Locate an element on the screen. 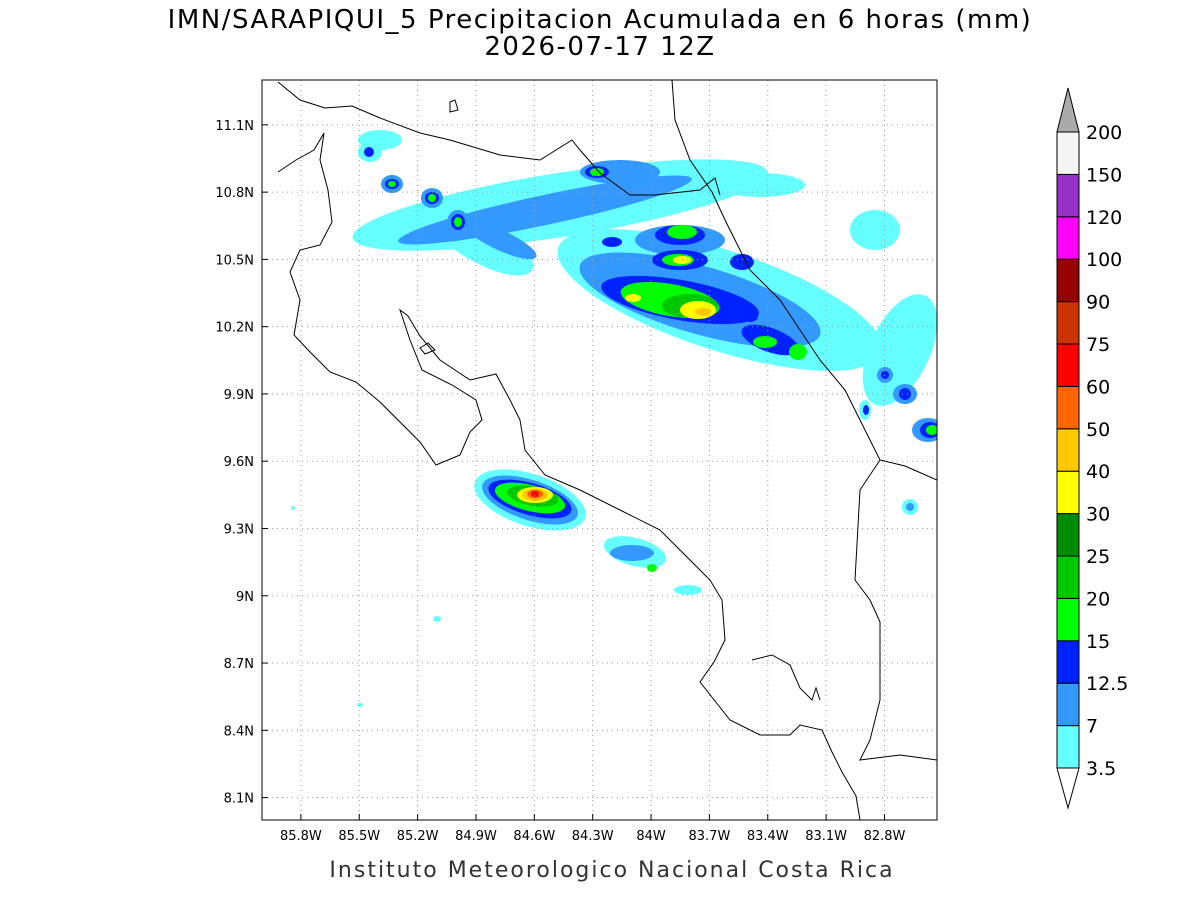 Image resolution: width=1200 pixels, height=904 pixels. x-tick-label: 84.6W is located at coordinates (534, 836).